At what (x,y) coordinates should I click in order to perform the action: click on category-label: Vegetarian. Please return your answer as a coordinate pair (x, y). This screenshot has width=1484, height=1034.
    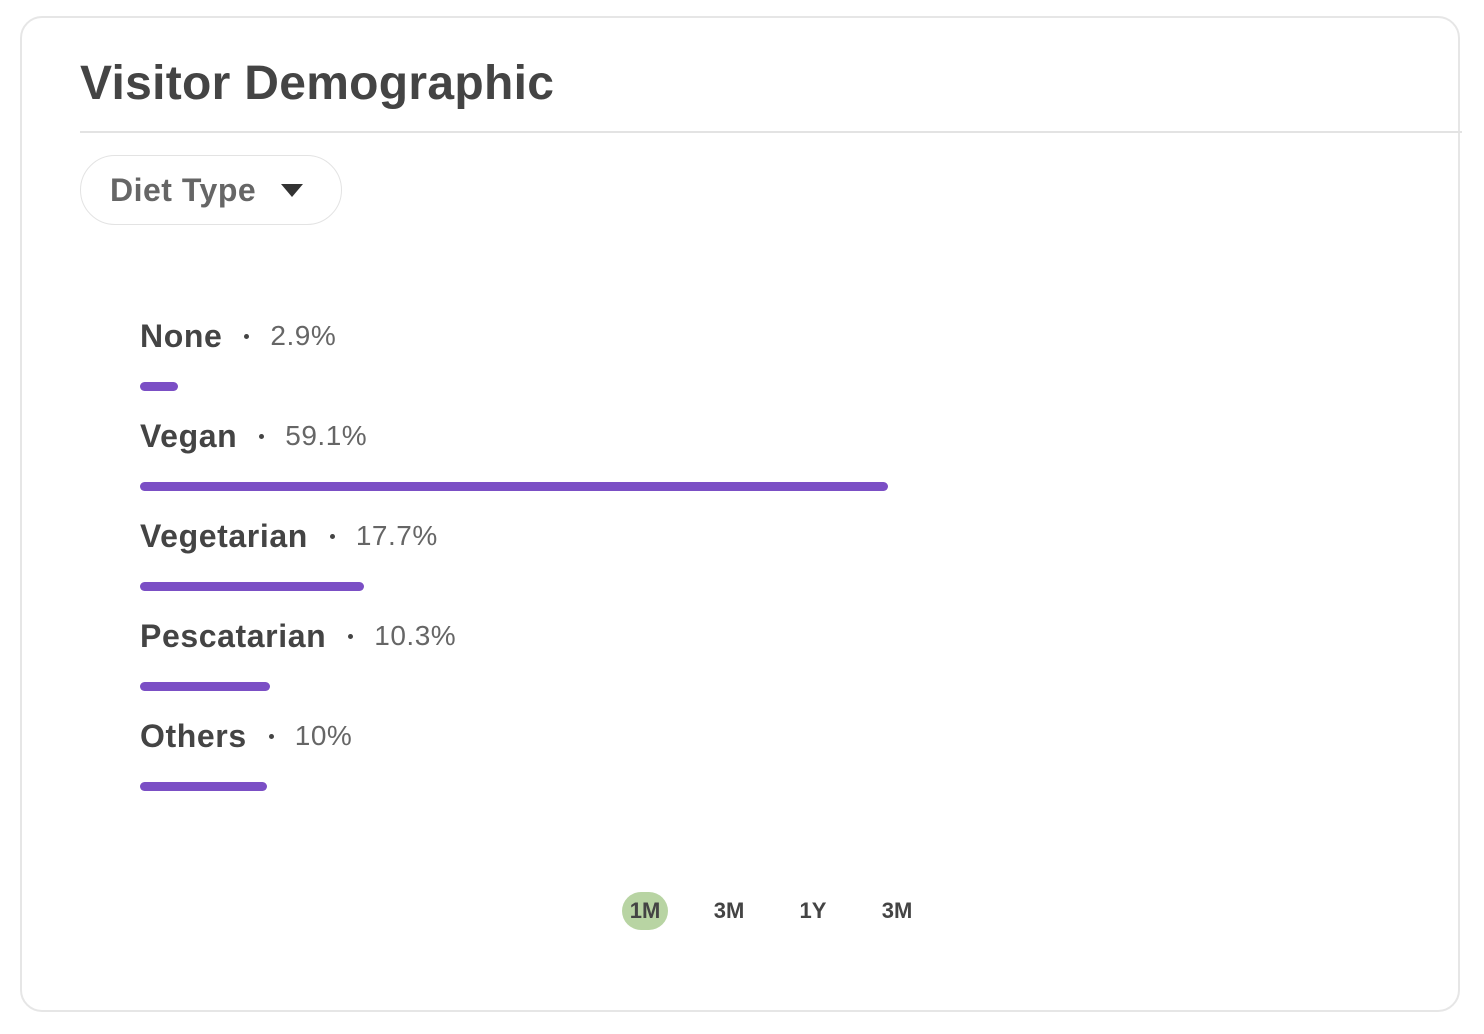
    Looking at the image, I should click on (224, 535).